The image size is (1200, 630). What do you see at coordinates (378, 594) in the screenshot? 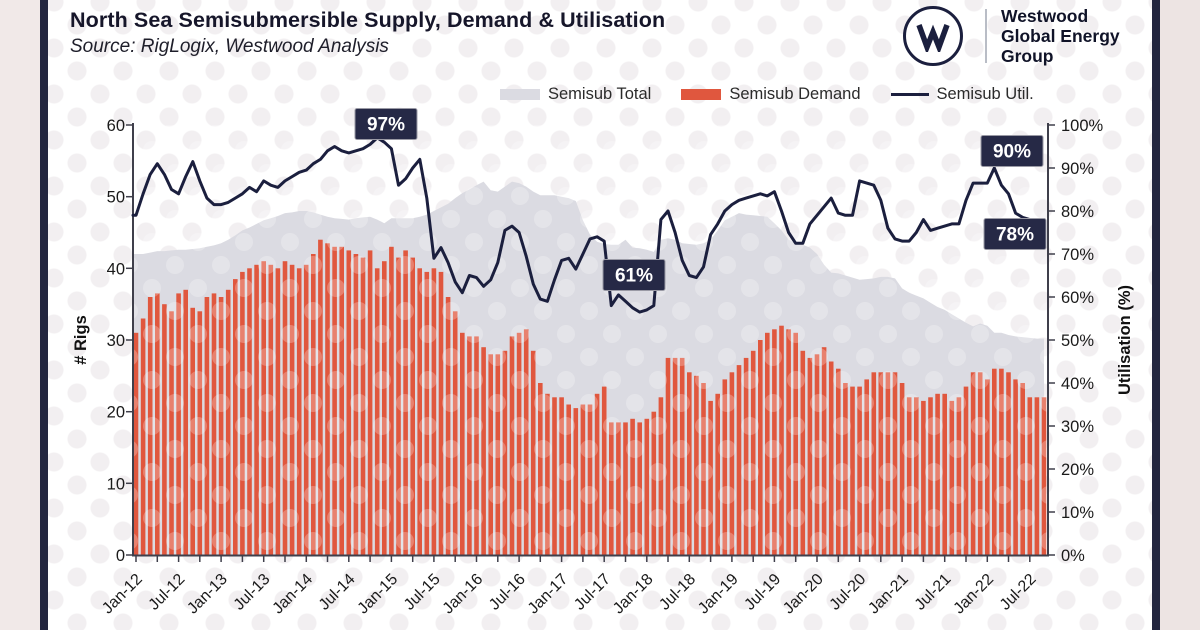
I see `svg-text: Jan-15` at bounding box center [378, 594].